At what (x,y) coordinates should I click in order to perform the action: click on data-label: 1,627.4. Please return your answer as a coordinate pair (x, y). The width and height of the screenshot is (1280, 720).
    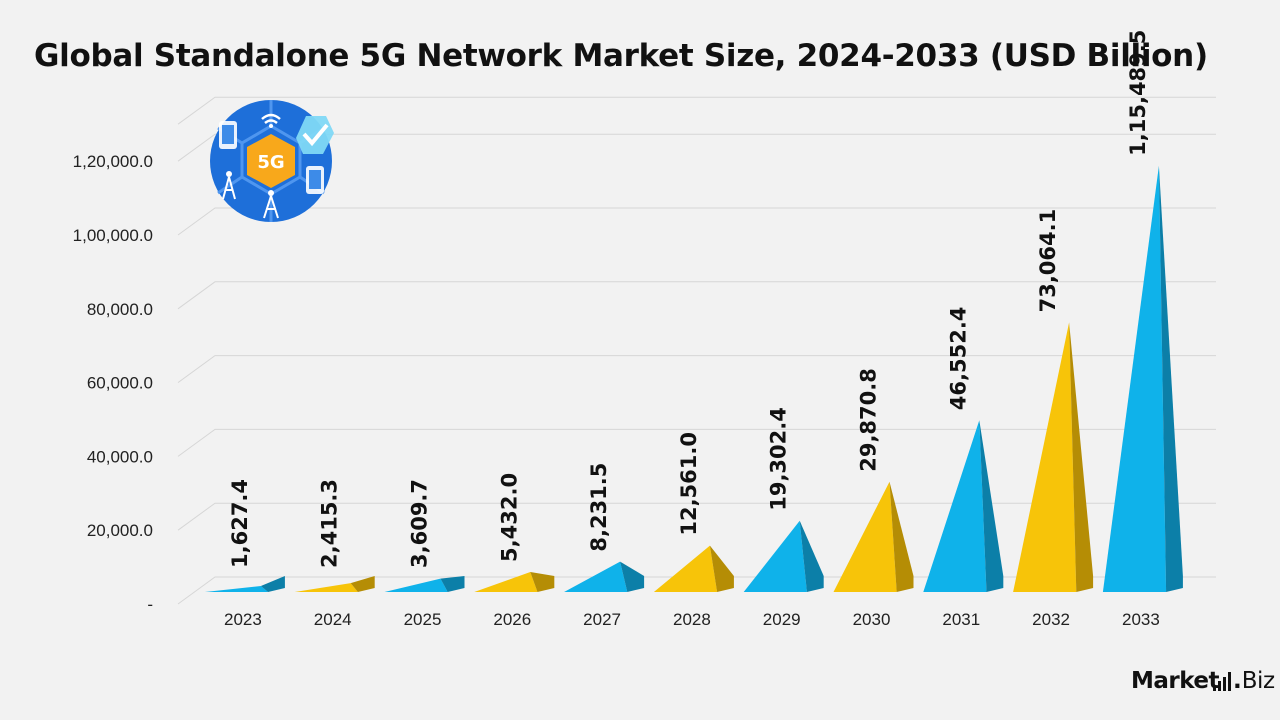
    Looking at the image, I should click on (240, 523).